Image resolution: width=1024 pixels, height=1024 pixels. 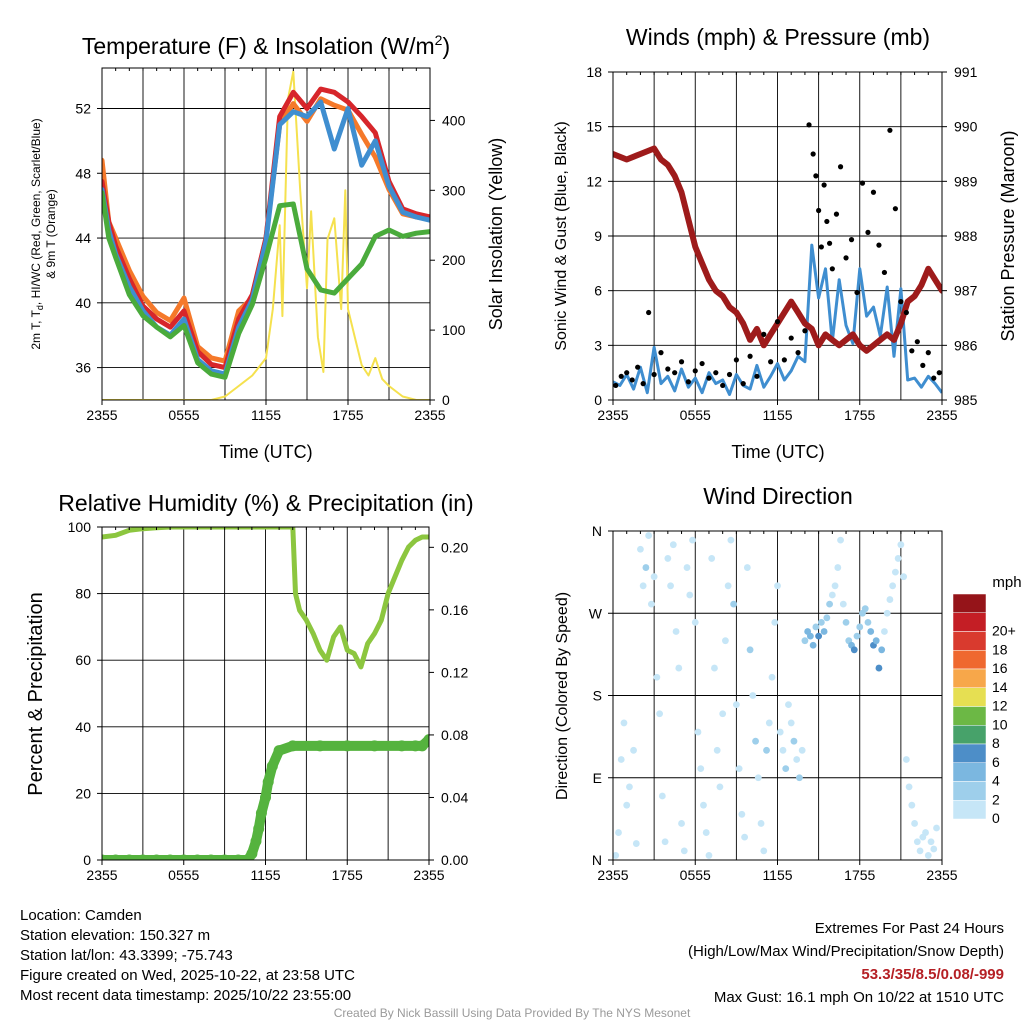 I want to click on rh-rtick-label: 0.04, so click(x=454, y=797).